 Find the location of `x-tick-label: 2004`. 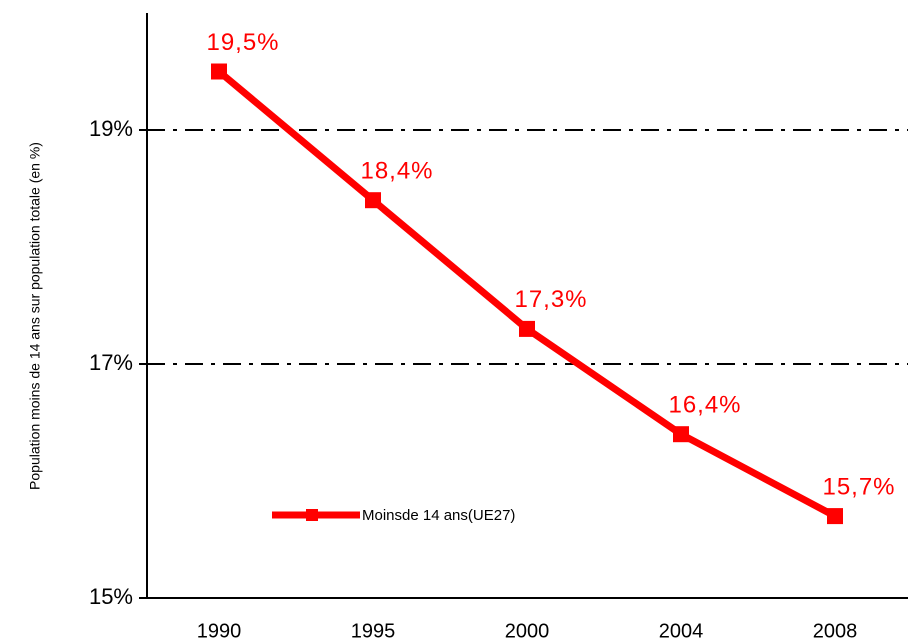

x-tick-label: 2004 is located at coordinates (681, 630).